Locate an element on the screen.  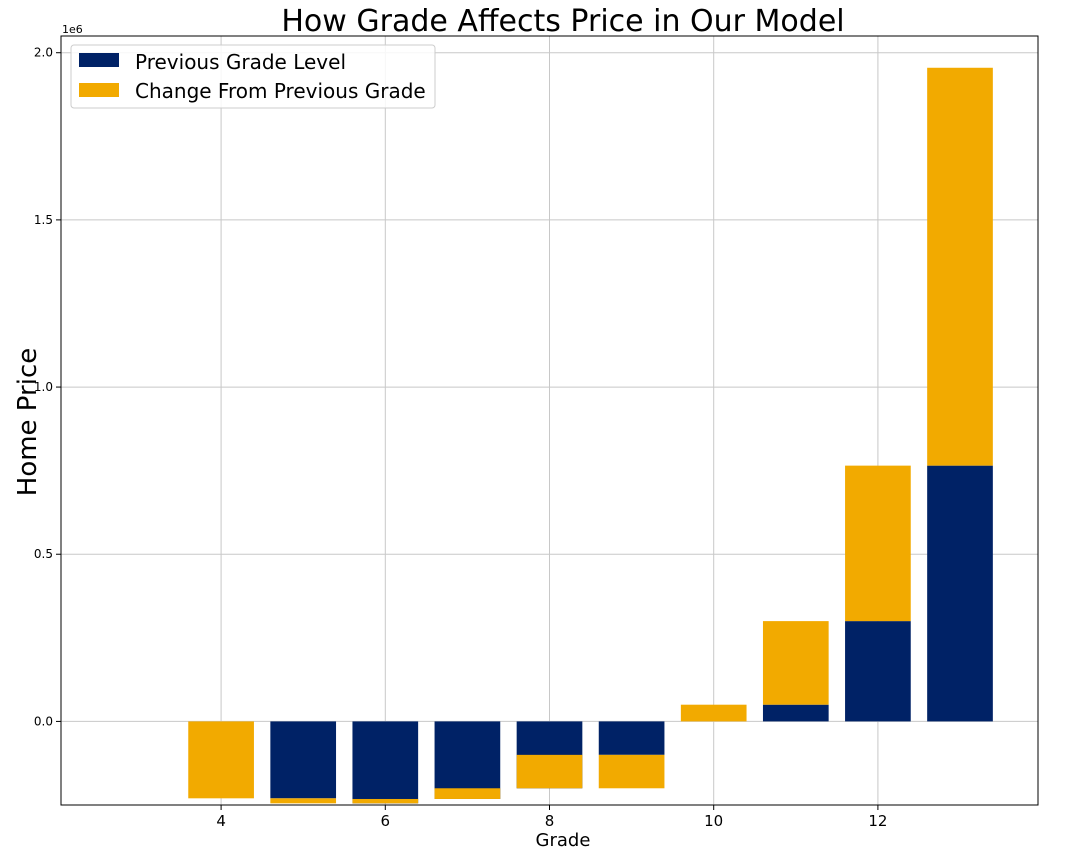
legend-swatch-change-from-previous-grade is located at coordinates (99, 90).